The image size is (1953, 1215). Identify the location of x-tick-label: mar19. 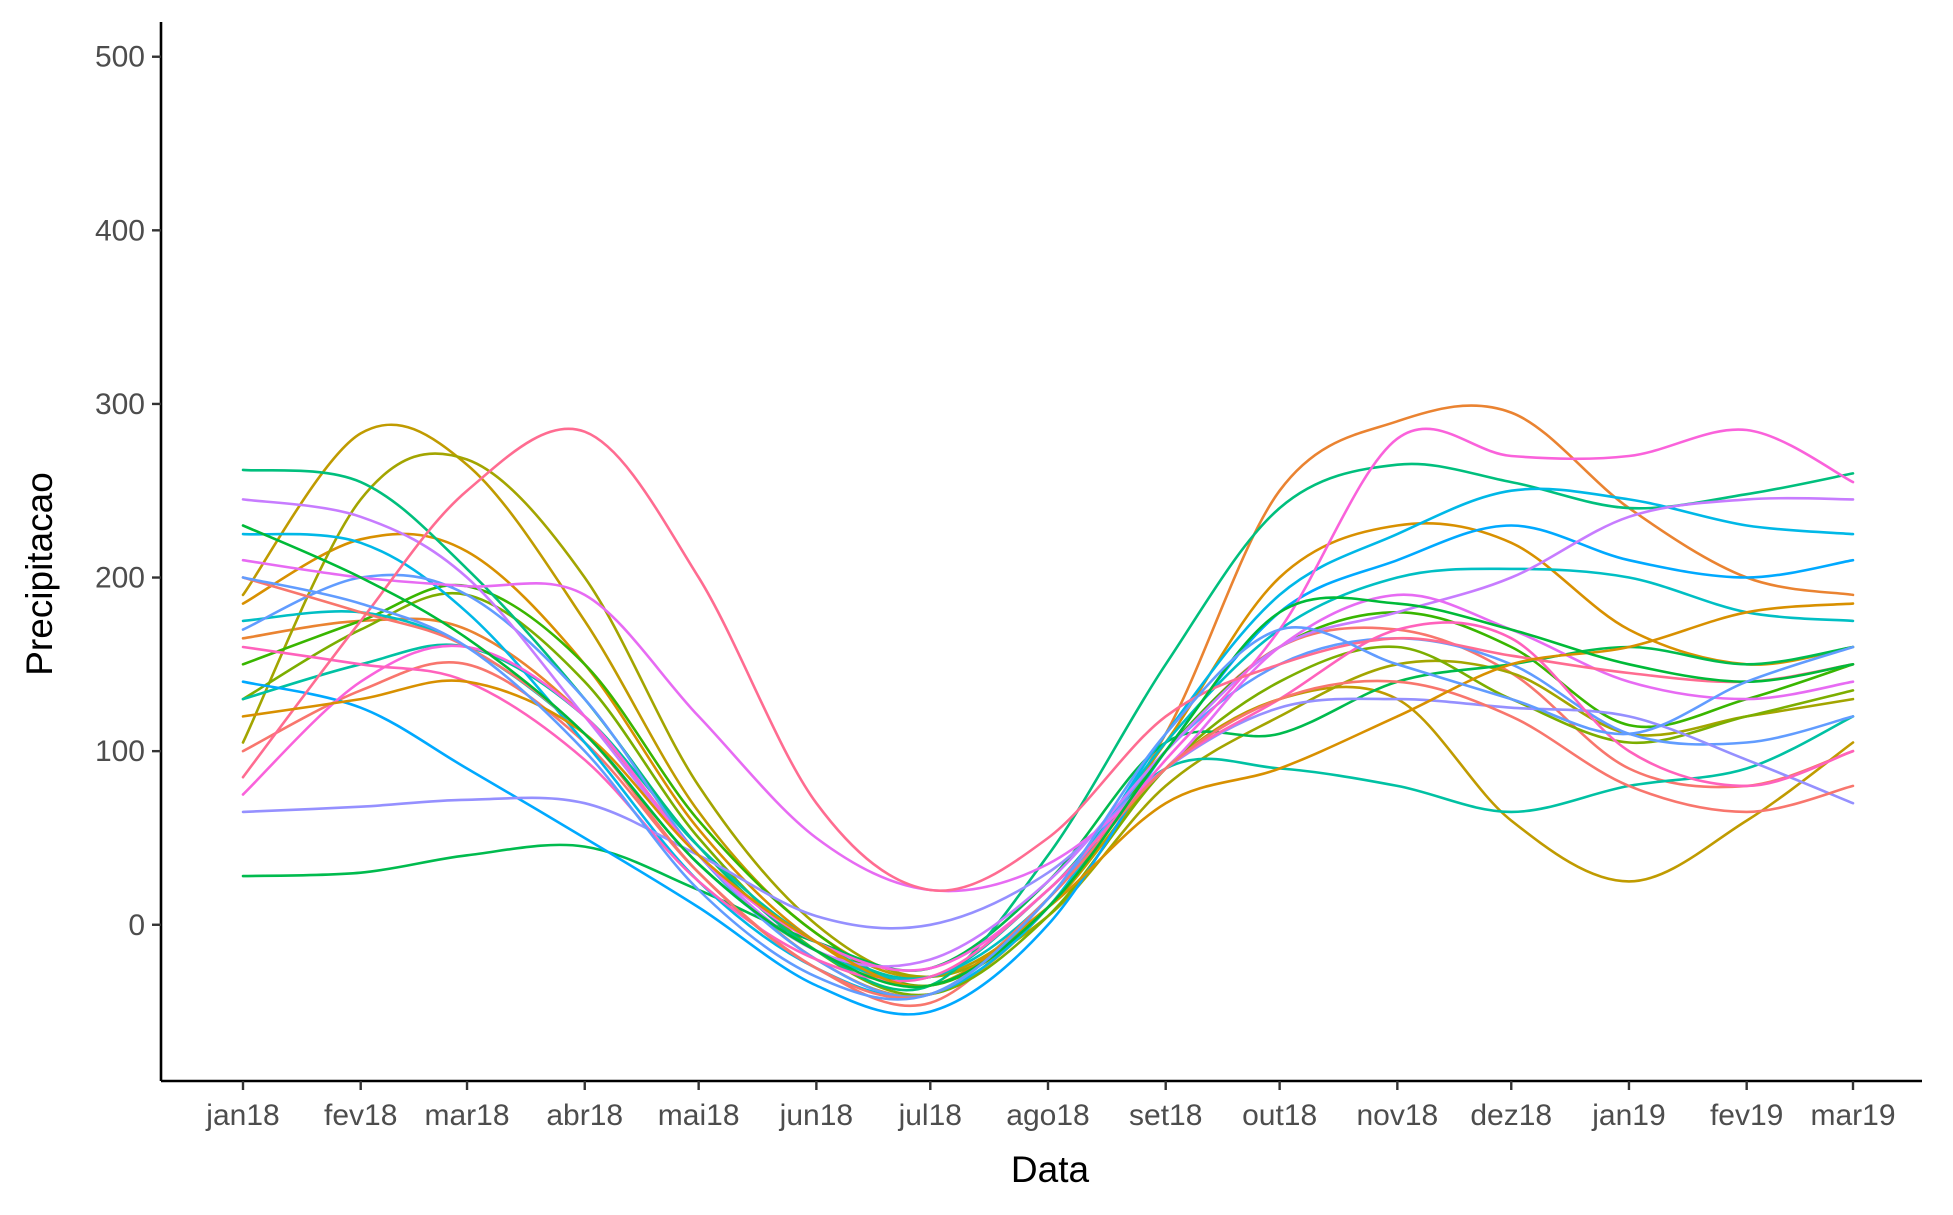
(1852, 1115).